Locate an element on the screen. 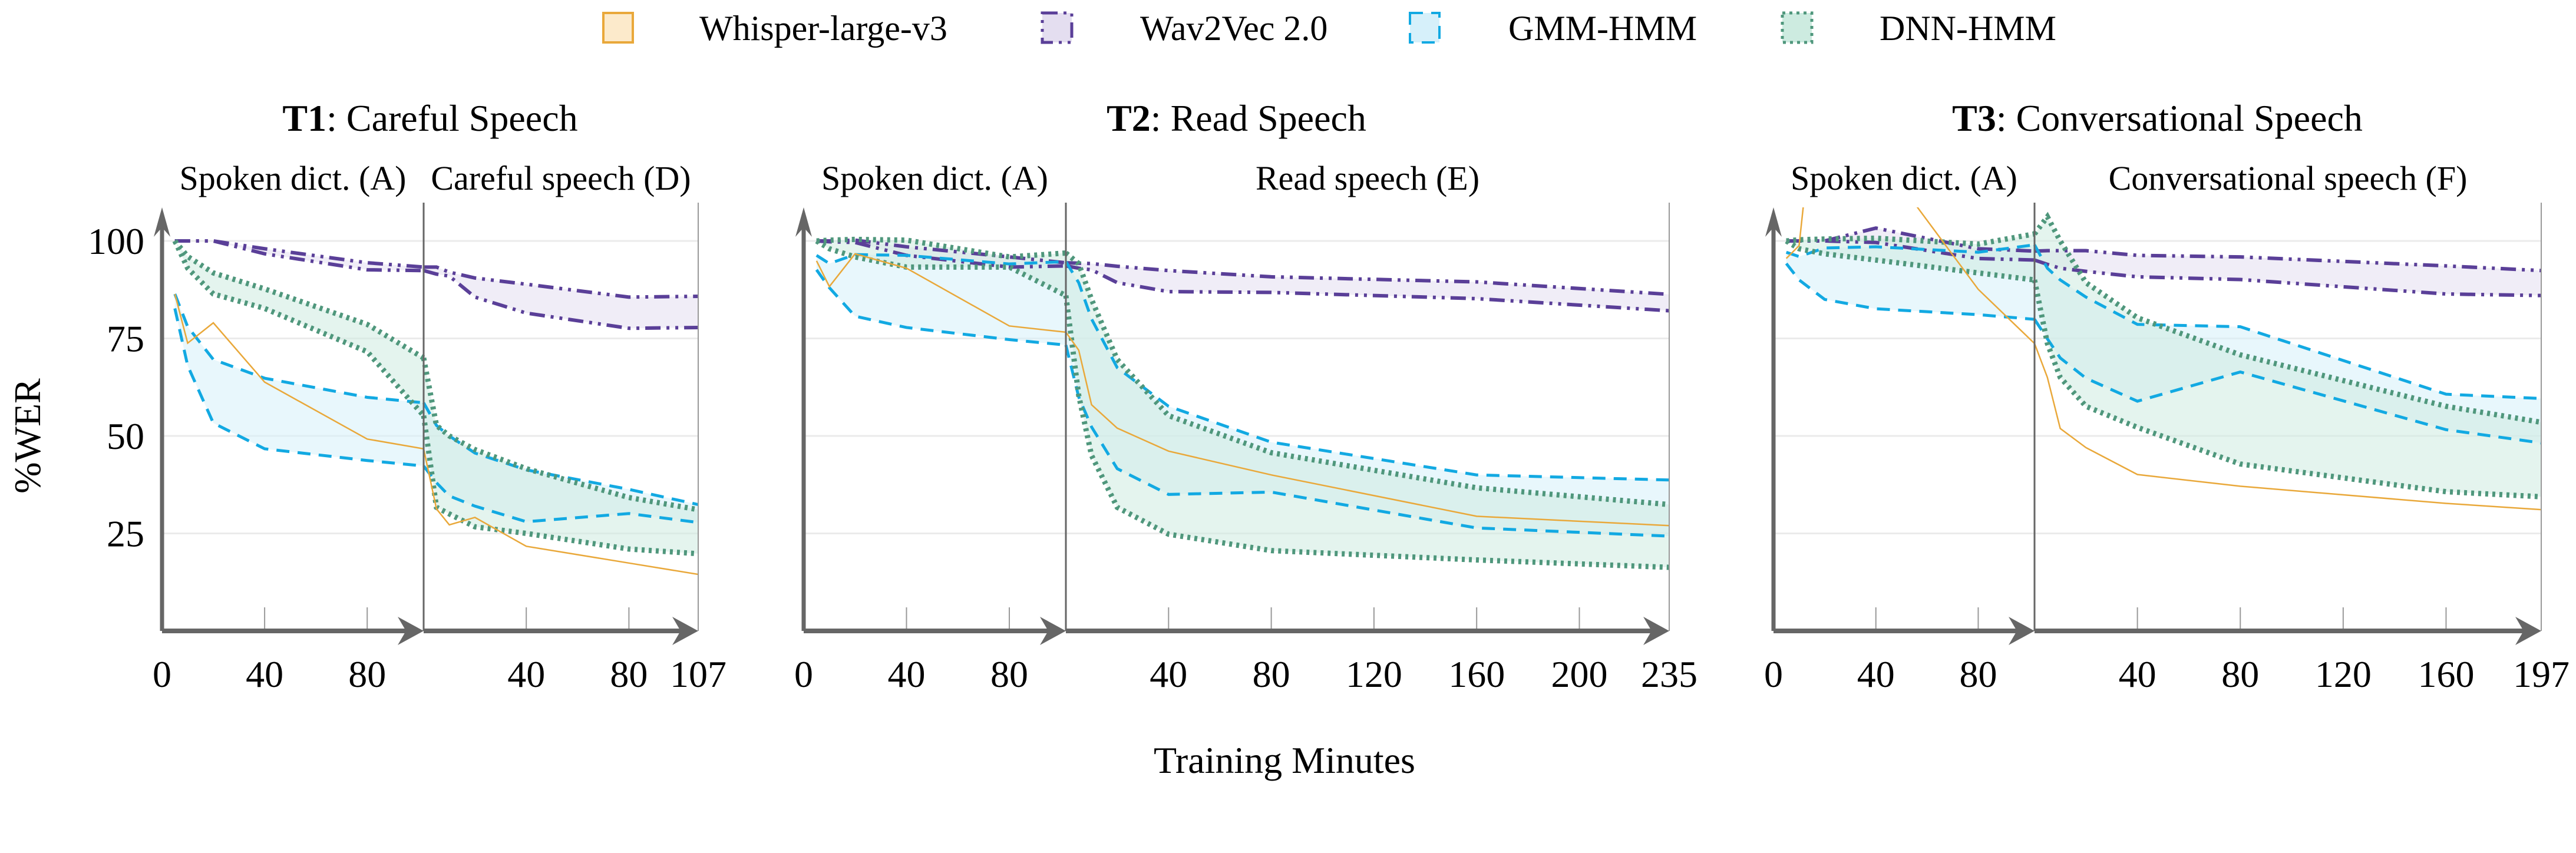 The height and width of the screenshot is (853, 2576). panel-title-id: T2 is located at coordinates (1129, 118).